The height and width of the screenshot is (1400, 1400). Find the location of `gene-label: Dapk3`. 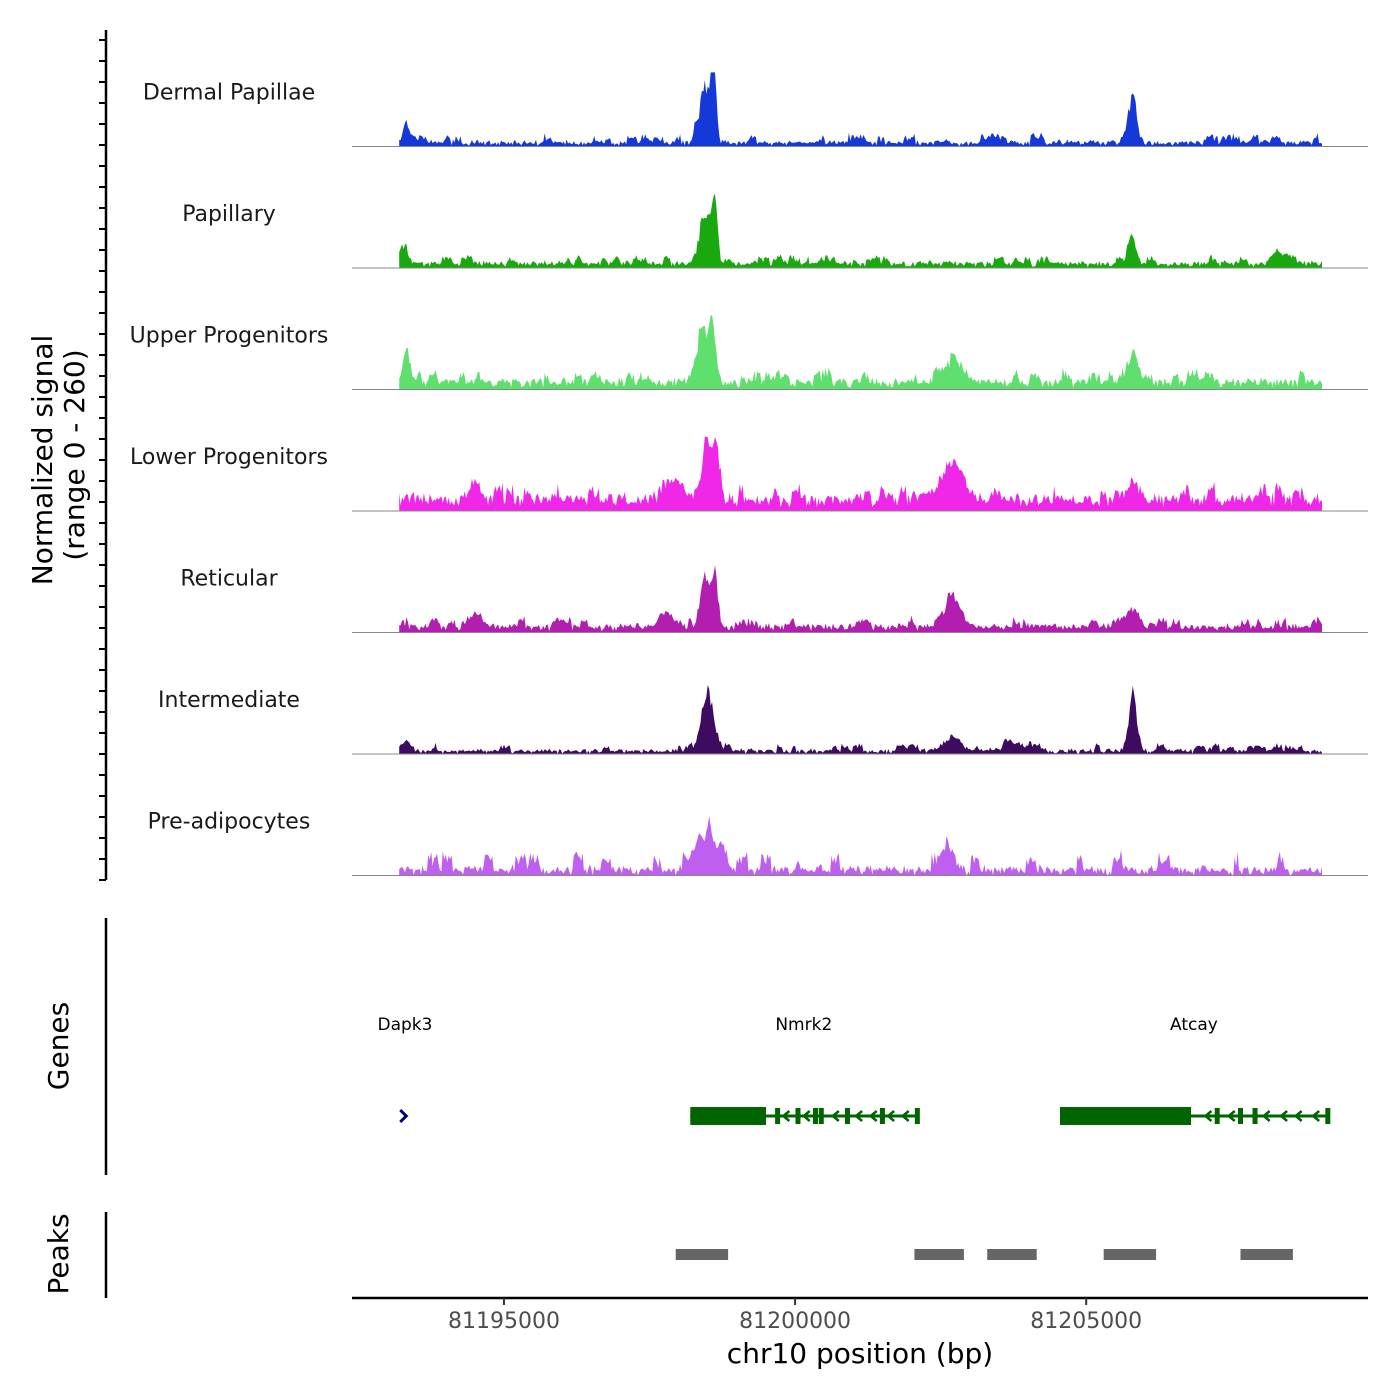

gene-label: Dapk3 is located at coordinates (404, 1025).